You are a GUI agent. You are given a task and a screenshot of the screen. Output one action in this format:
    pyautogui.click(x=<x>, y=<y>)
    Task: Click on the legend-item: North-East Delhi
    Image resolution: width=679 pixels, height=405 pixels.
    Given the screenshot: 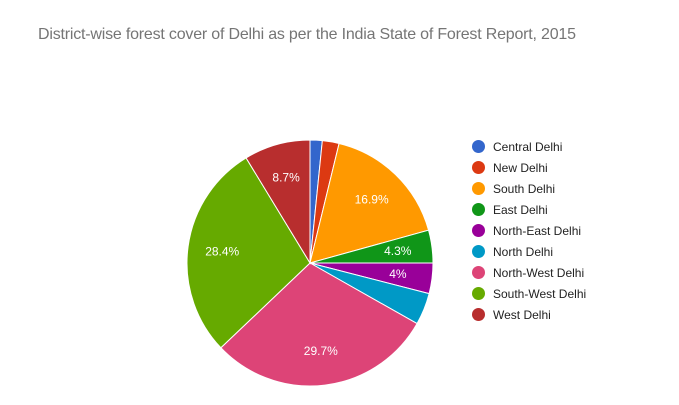 What is the action you would take?
    pyautogui.click(x=529, y=230)
    